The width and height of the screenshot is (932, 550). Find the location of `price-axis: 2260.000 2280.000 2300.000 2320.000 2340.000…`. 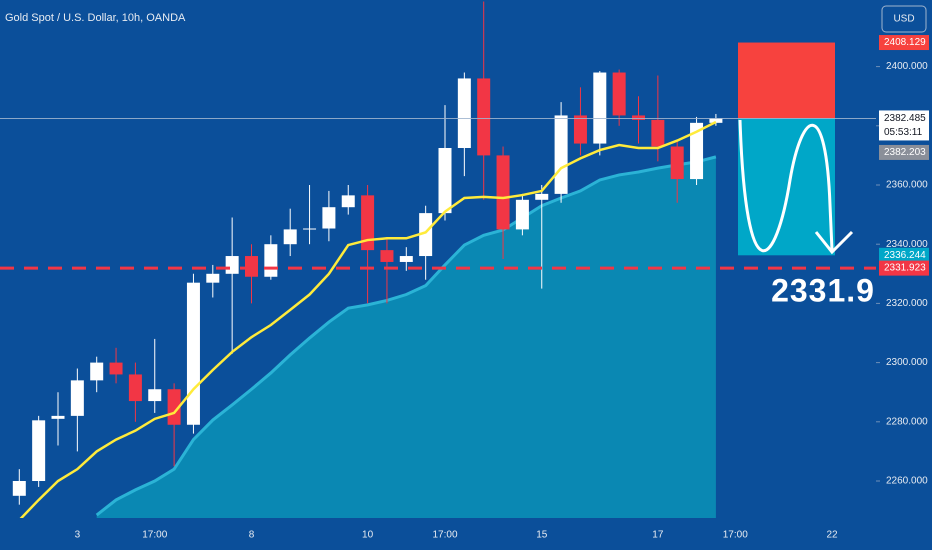

price-axis: 2260.000 2280.000 2300.000 2320.000 2340.000… is located at coordinates (904, 275).